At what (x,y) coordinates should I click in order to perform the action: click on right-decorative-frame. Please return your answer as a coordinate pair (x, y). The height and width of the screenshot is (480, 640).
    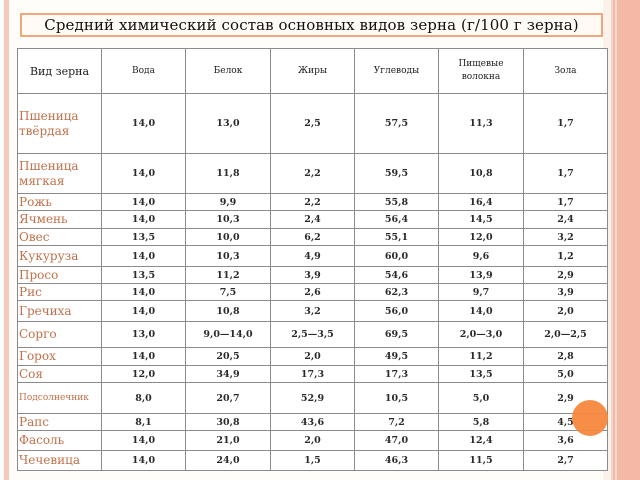
    Looking at the image, I should click on (621, 240).